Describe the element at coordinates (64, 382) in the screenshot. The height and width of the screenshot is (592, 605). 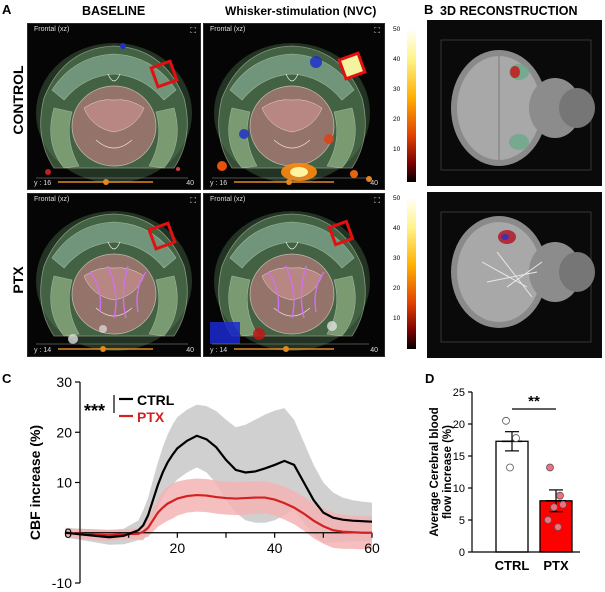
I see `y-tick-label: 30` at that location.